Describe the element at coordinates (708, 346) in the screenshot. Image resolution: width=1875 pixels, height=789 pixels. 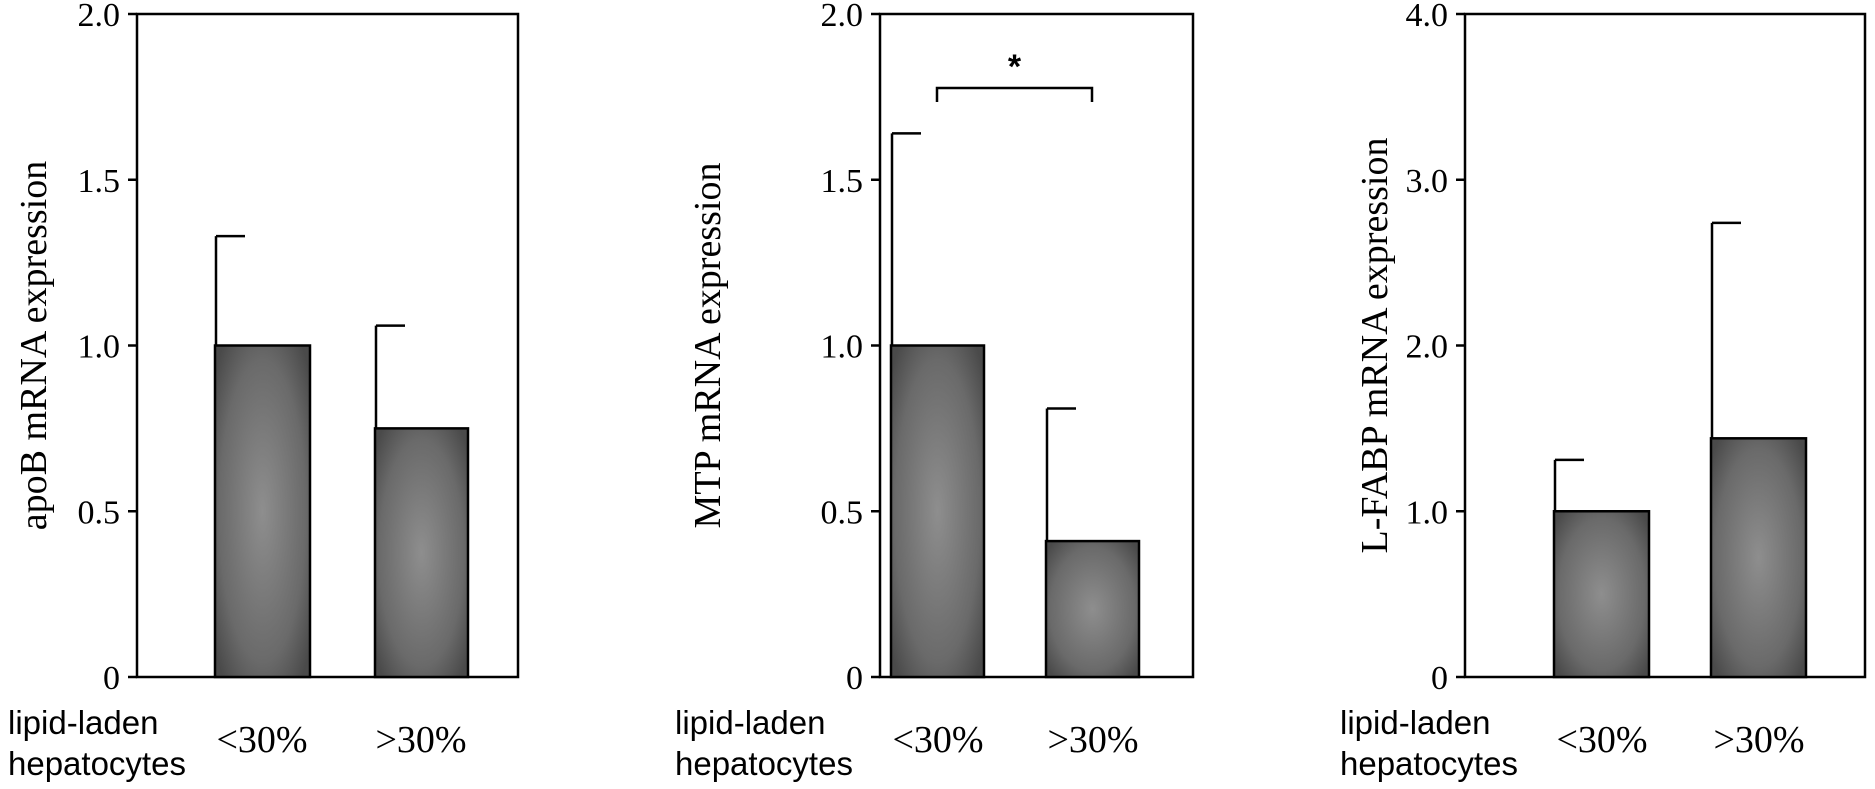
I see `y-axis-label: MTP mRNA expression` at that location.